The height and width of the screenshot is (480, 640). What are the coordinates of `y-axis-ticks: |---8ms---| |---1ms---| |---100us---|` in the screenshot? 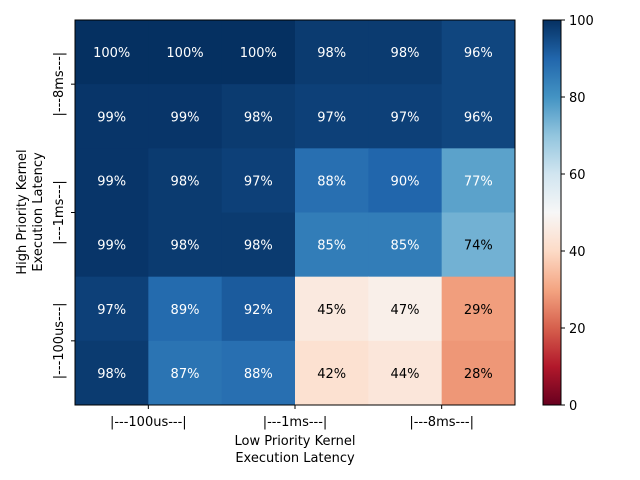 It's located at (63, 215).